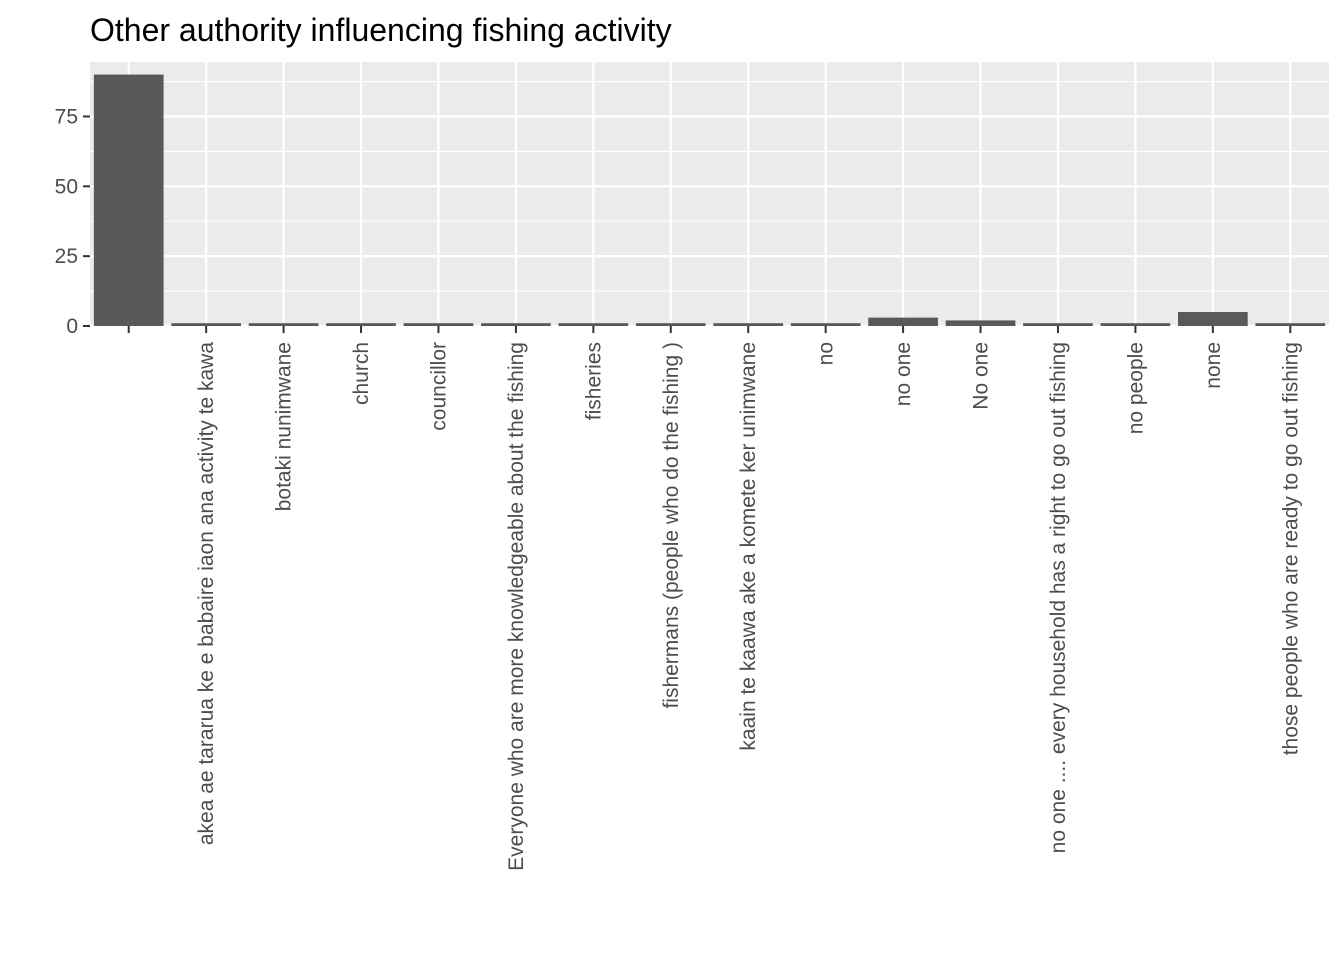  What do you see at coordinates (1135, 388) in the screenshot?
I see `x-tick-label: no people` at bounding box center [1135, 388].